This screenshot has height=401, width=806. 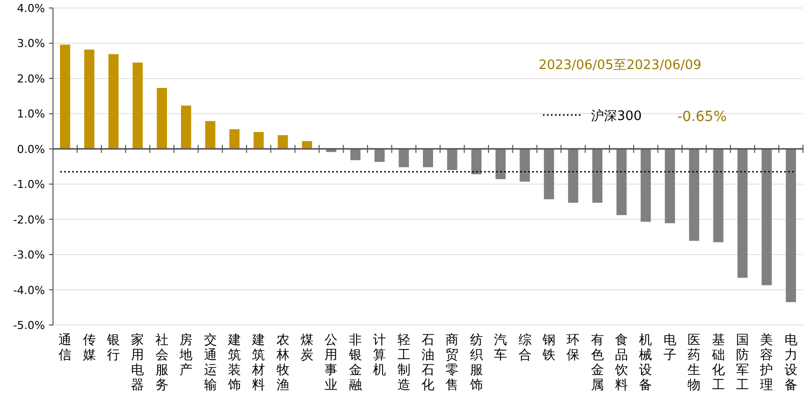 I want to click on y-tick-label: 2.0%, so click(x=31, y=79).